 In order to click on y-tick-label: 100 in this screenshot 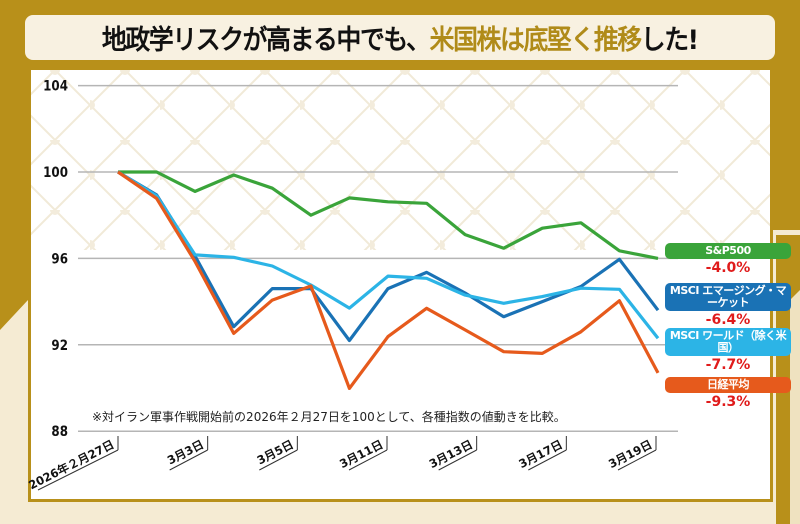, I will do `click(55, 173)`.